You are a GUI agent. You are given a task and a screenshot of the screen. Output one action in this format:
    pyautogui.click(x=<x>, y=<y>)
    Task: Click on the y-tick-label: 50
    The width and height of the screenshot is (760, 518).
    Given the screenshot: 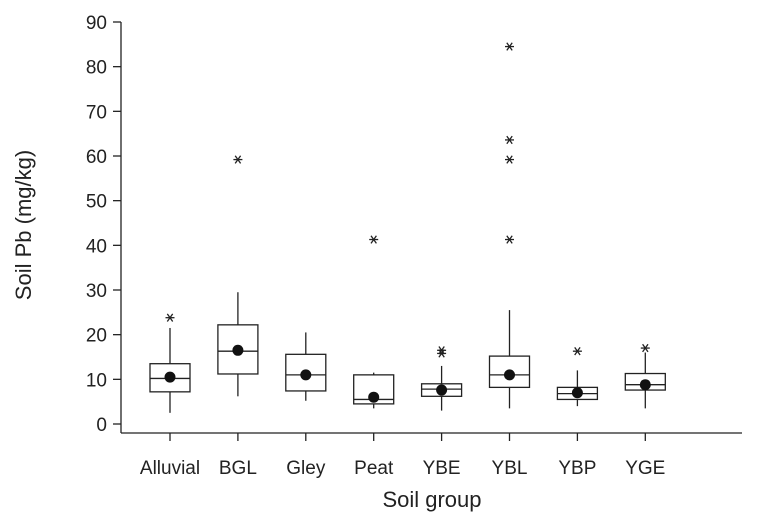 What is the action you would take?
    pyautogui.click(x=96, y=202)
    